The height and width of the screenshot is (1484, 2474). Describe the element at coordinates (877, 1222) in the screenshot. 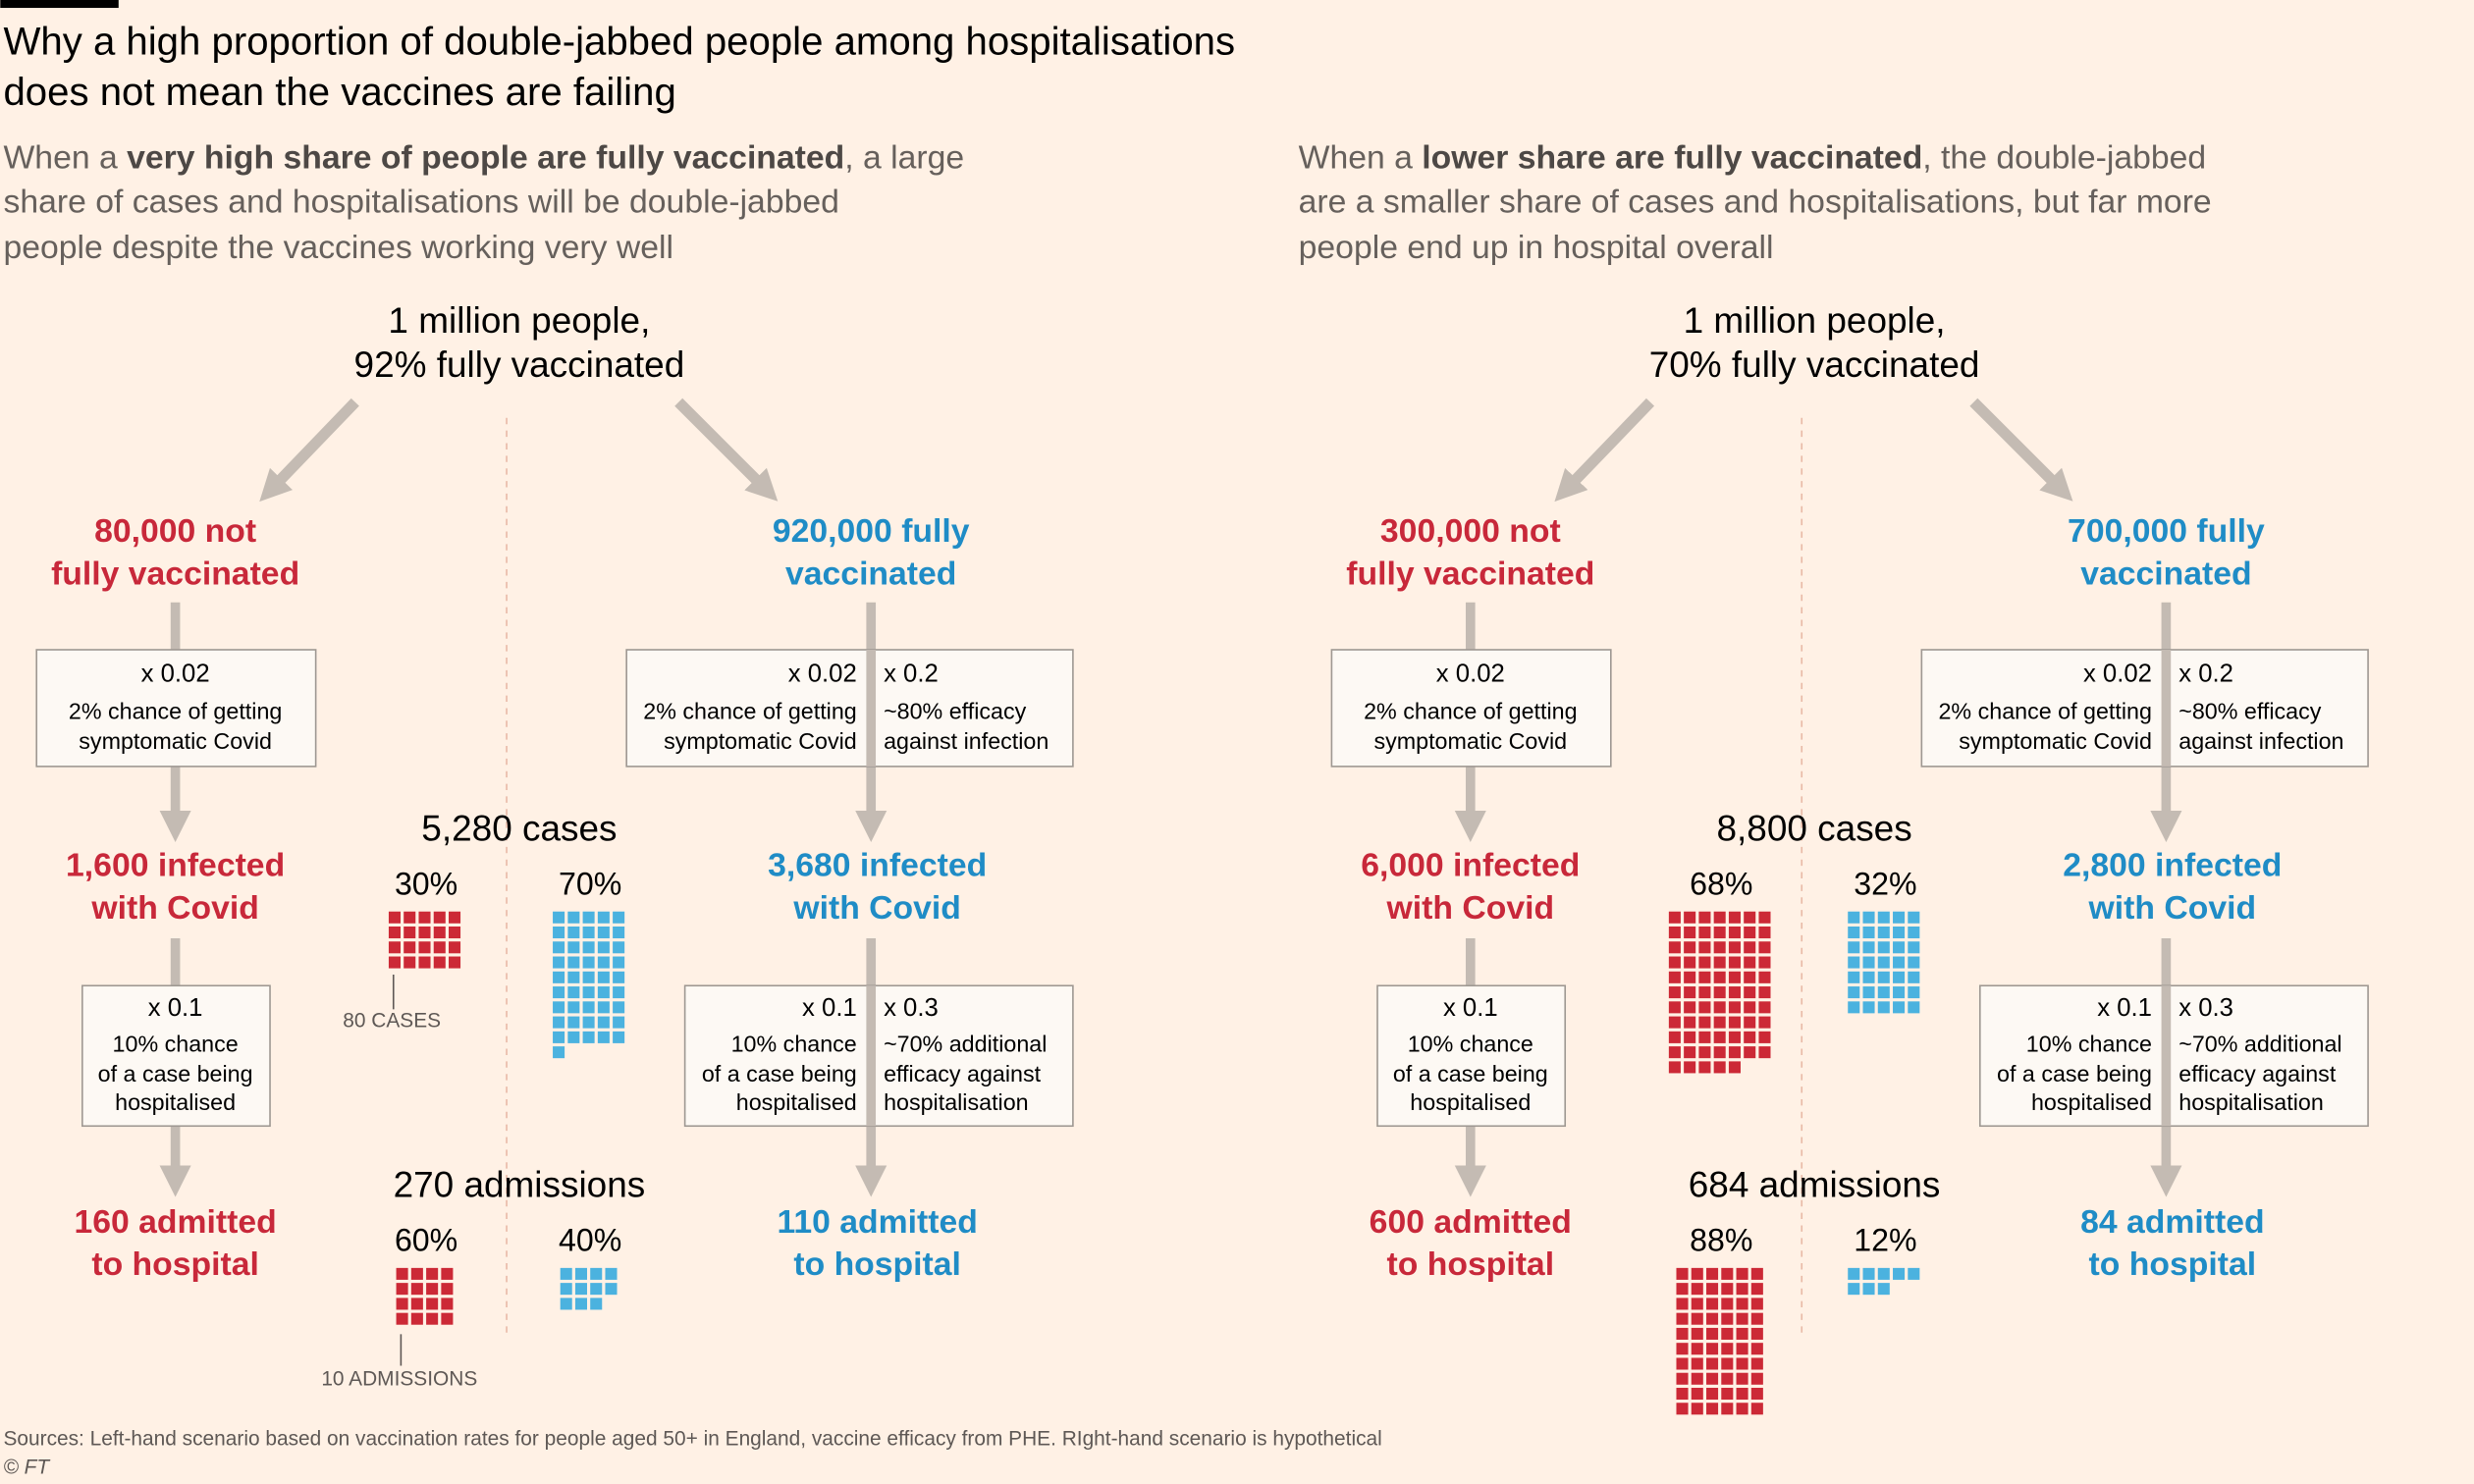

I see `admitted: 110 admitted` at that location.